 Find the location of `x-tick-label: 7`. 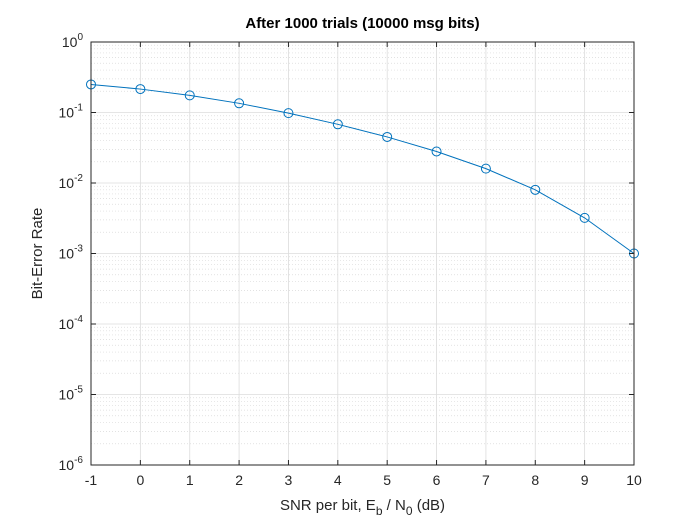

x-tick-label: 7 is located at coordinates (486, 480).